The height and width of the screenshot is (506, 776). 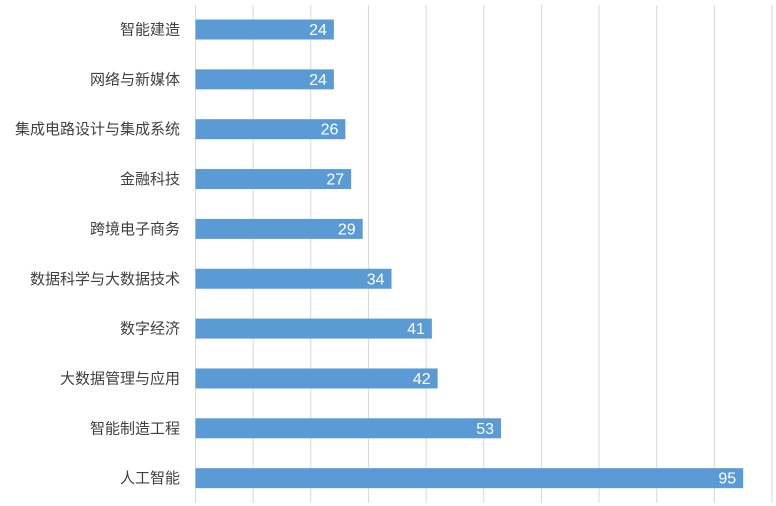 What do you see at coordinates (422, 379) in the screenshot?
I see `data-label-7: 42` at bounding box center [422, 379].